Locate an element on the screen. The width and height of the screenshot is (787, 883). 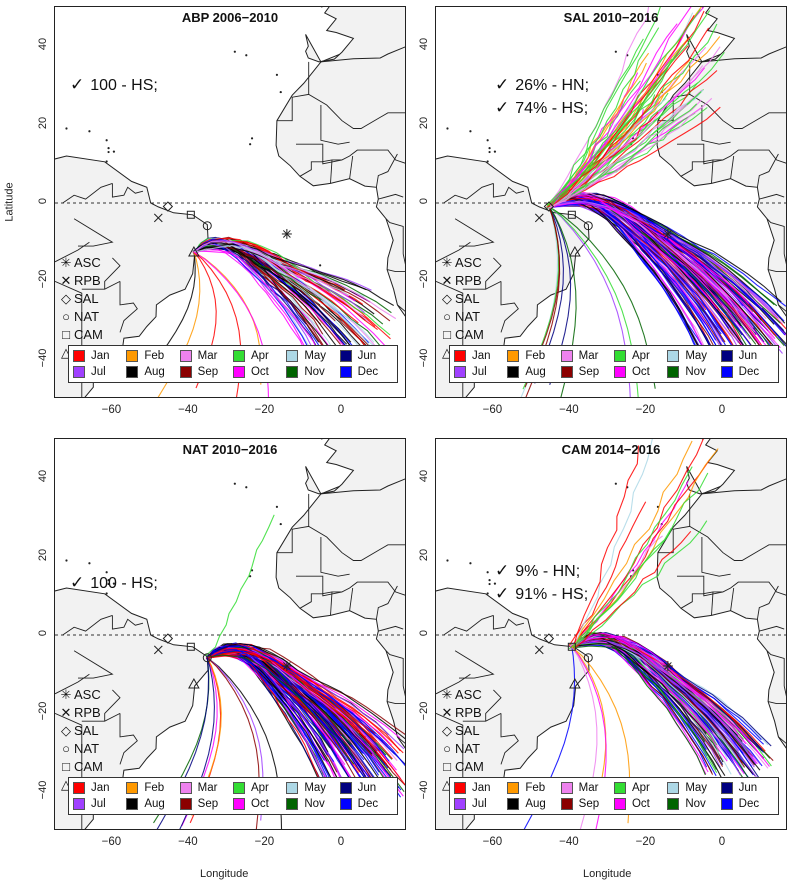
hemisphere-stats: ✓ 9% - HN; ✓ 91% - HS; is located at coordinates (541, 583).